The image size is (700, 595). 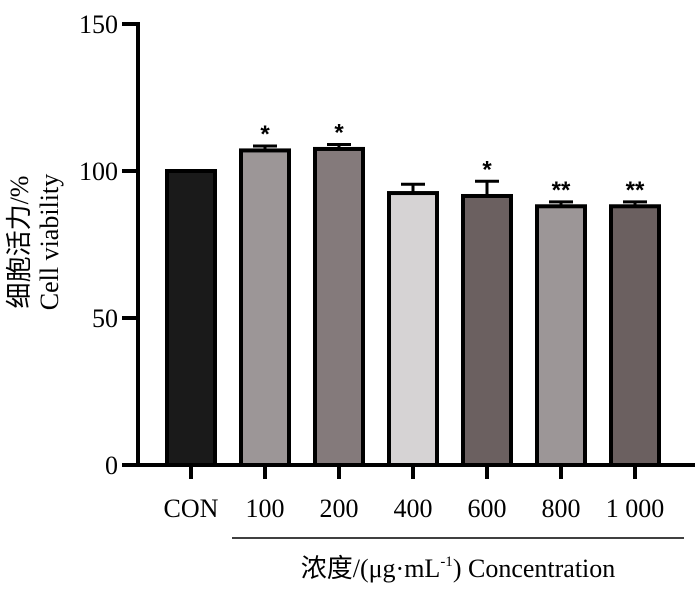 What do you see at coordinates (105, 318) in the screenshot?
I see `y-tick-label: 50` at bounding box center [105, 318].